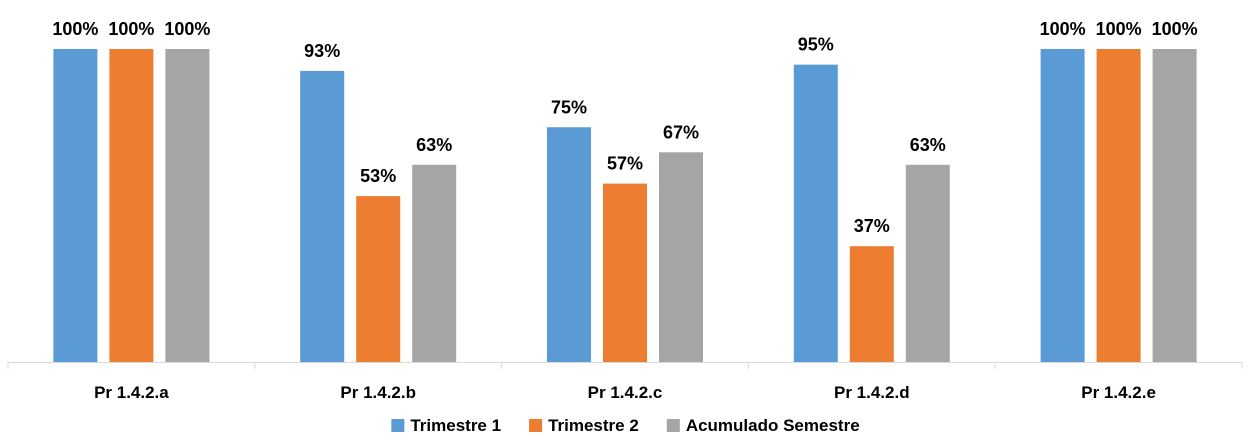 The height and width of the screenshot is (440, 1251). I want to click on x-tick-label-3: Pr 1.4.2.c, so click(625, 392).